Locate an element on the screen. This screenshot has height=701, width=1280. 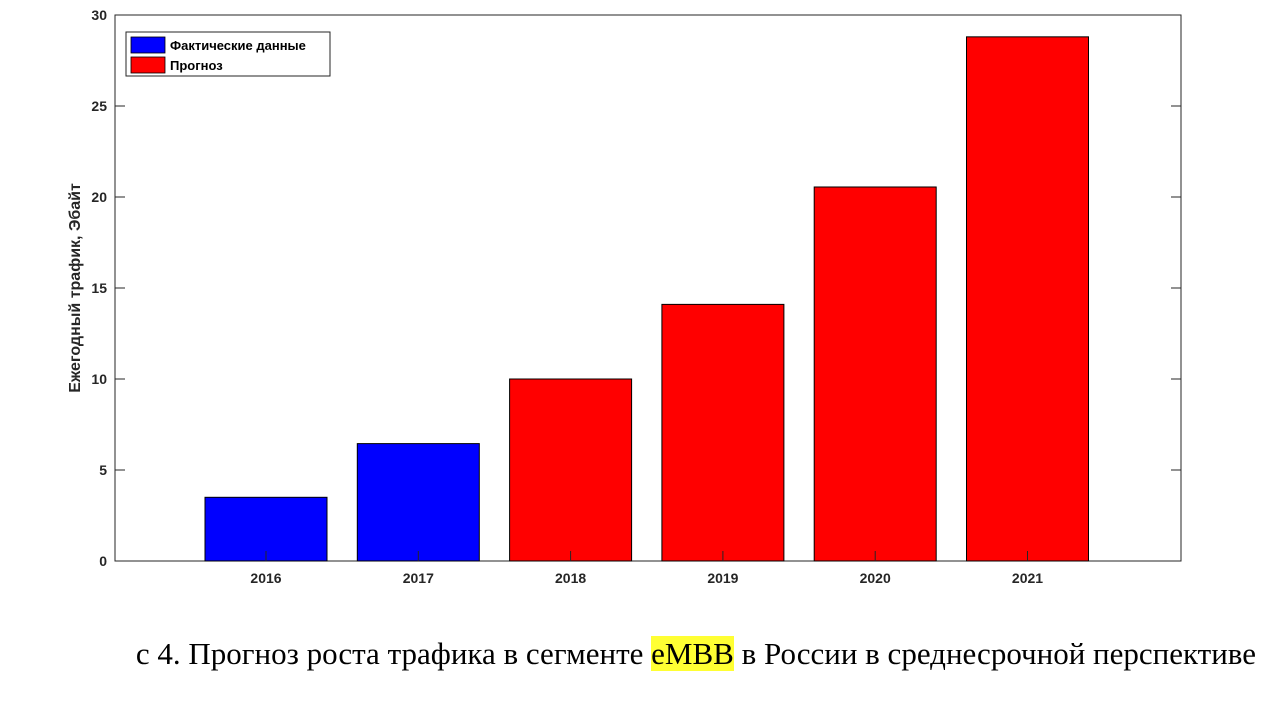
legend-label-forecast: Прогноз is located at coordinates (196, 65).